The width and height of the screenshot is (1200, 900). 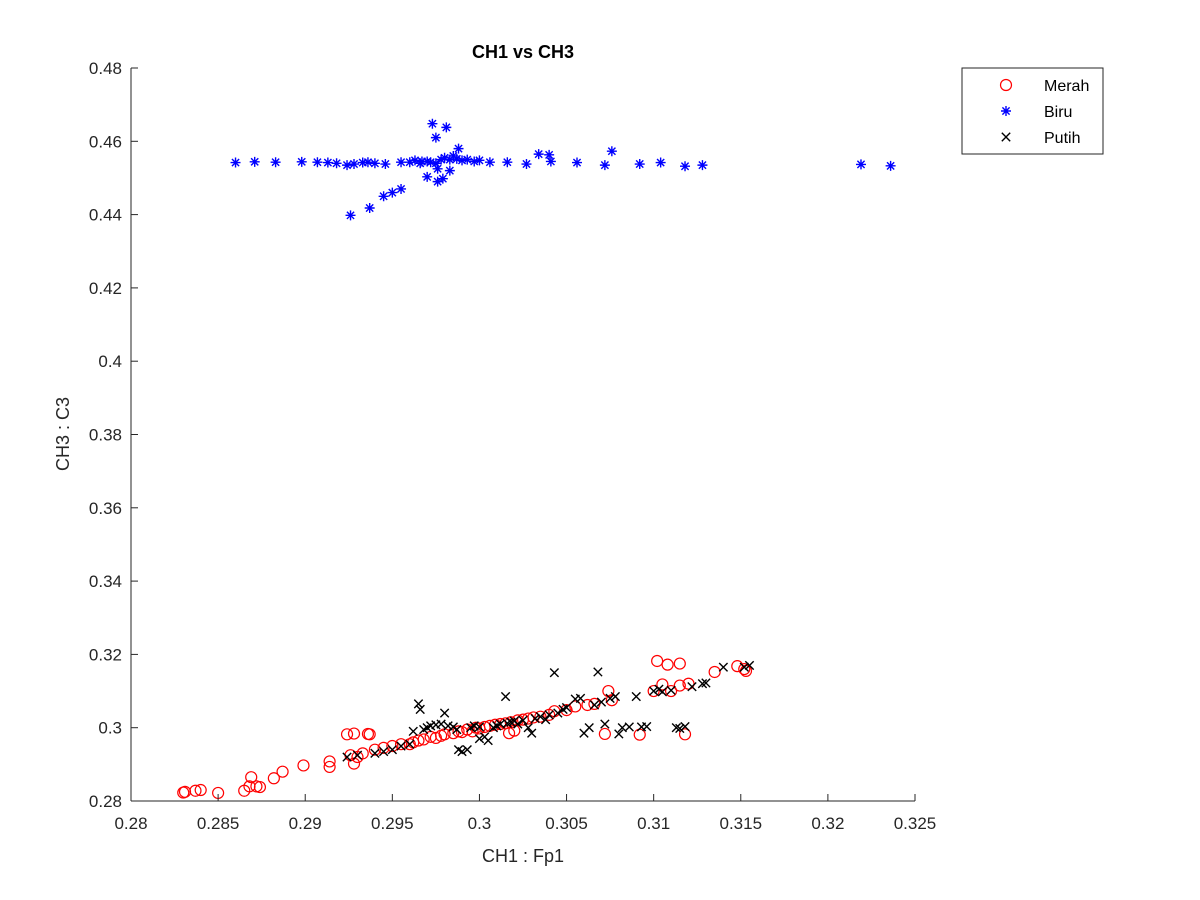 What do you see at coordinates (105, 508) in the screenshot?
I see `y-tick-label: 0.36` at bounding box center [105, 508].